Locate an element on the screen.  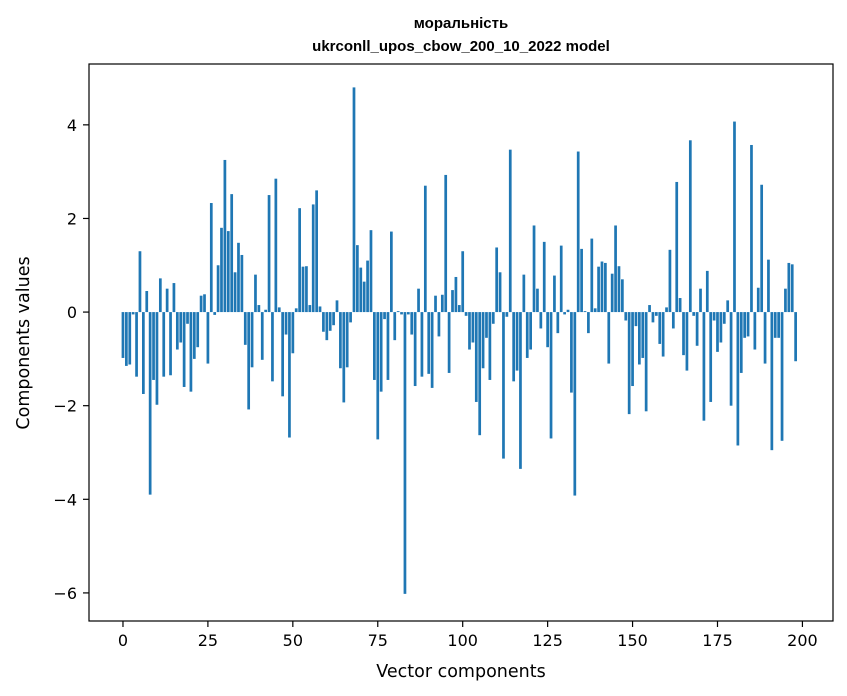
y-tick-label: 0 is located at coordinates (72, 312).